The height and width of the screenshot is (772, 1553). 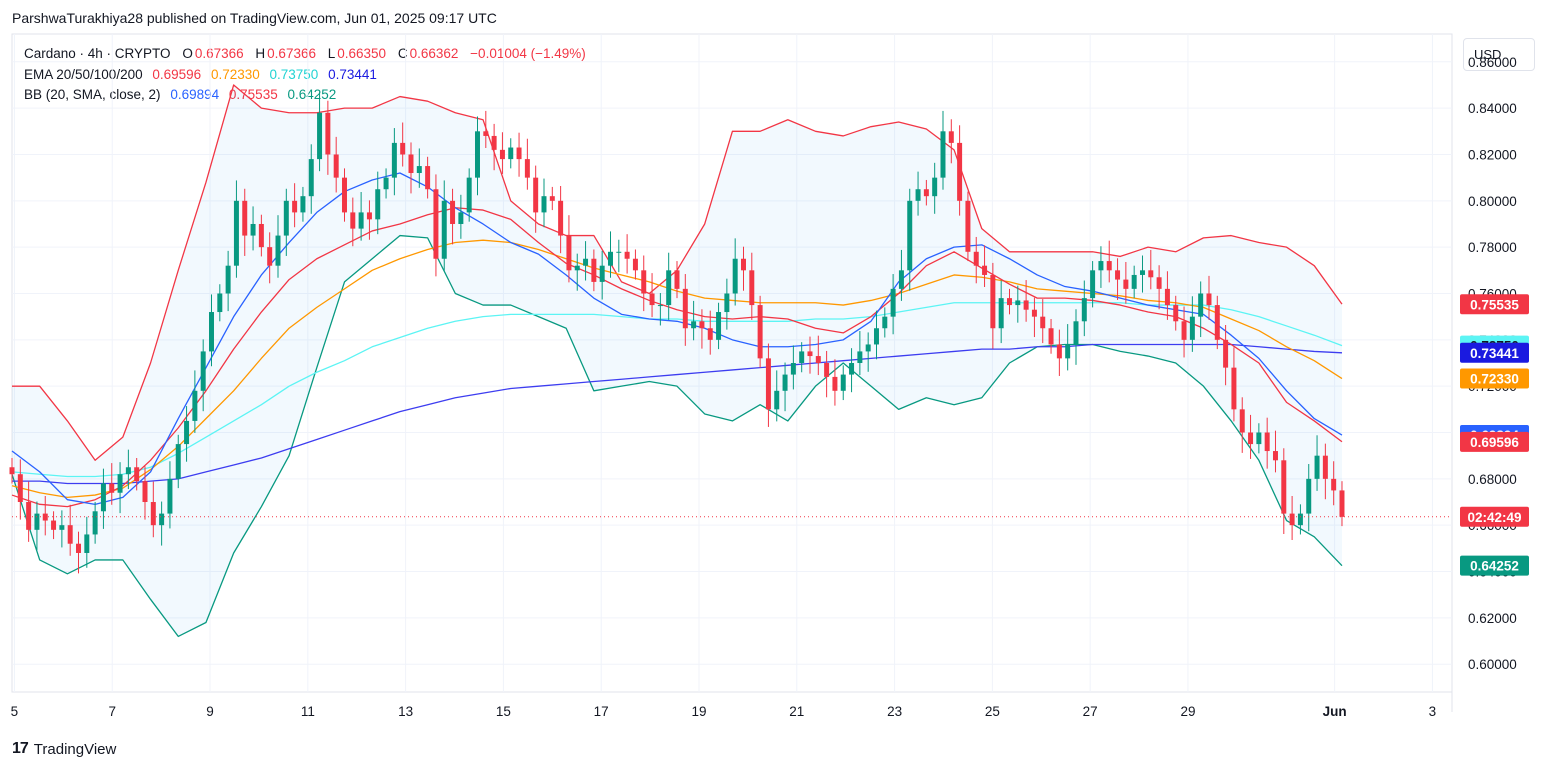 I want to click on symbol-label: Cardano · 4h · CRYPTO, so click(x=97, y=53).